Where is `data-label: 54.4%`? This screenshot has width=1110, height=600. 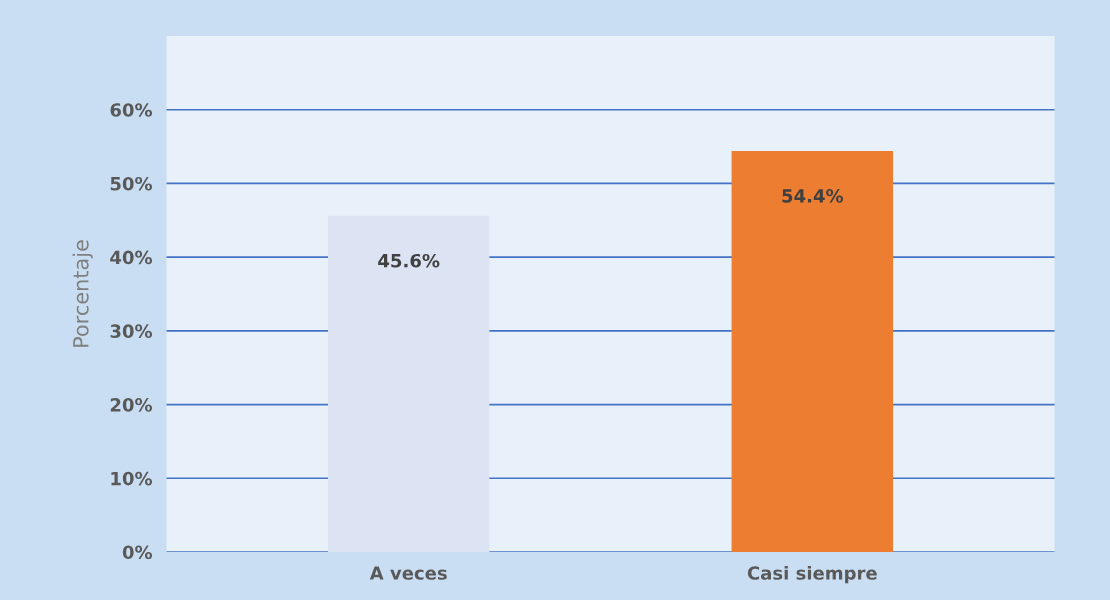
data-label: 54.4% is located at coordinates (813, 196).